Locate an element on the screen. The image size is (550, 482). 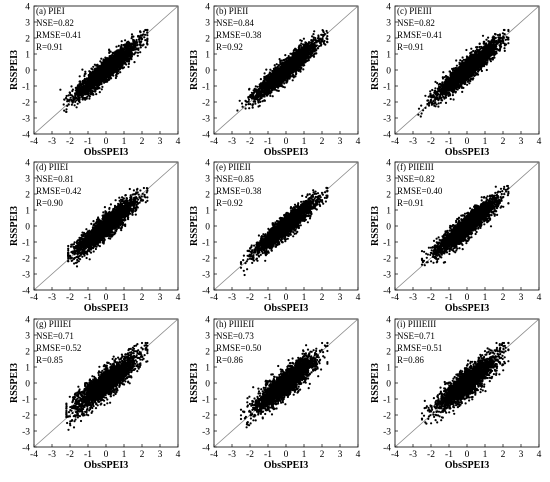
stat-label: R=0.91 is located at coordinates (49, 47).